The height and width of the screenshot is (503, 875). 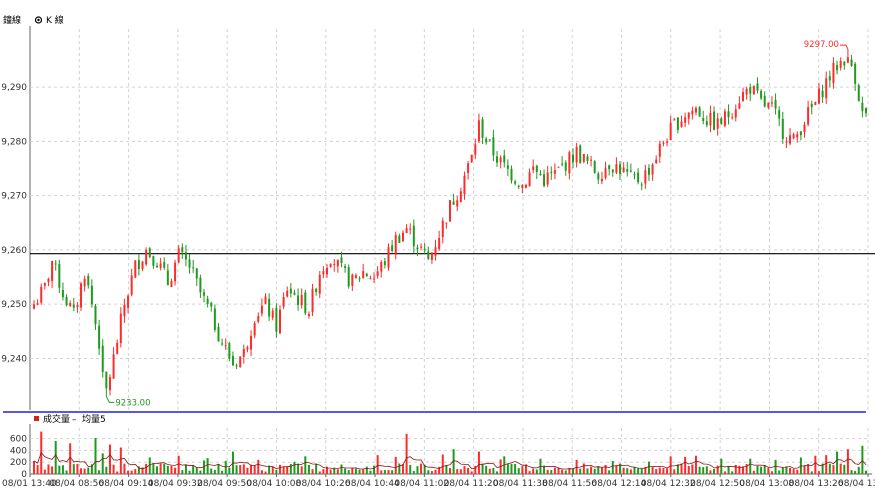 I want to click on header-tab-kline: K 線, so click(x=55, y=20).